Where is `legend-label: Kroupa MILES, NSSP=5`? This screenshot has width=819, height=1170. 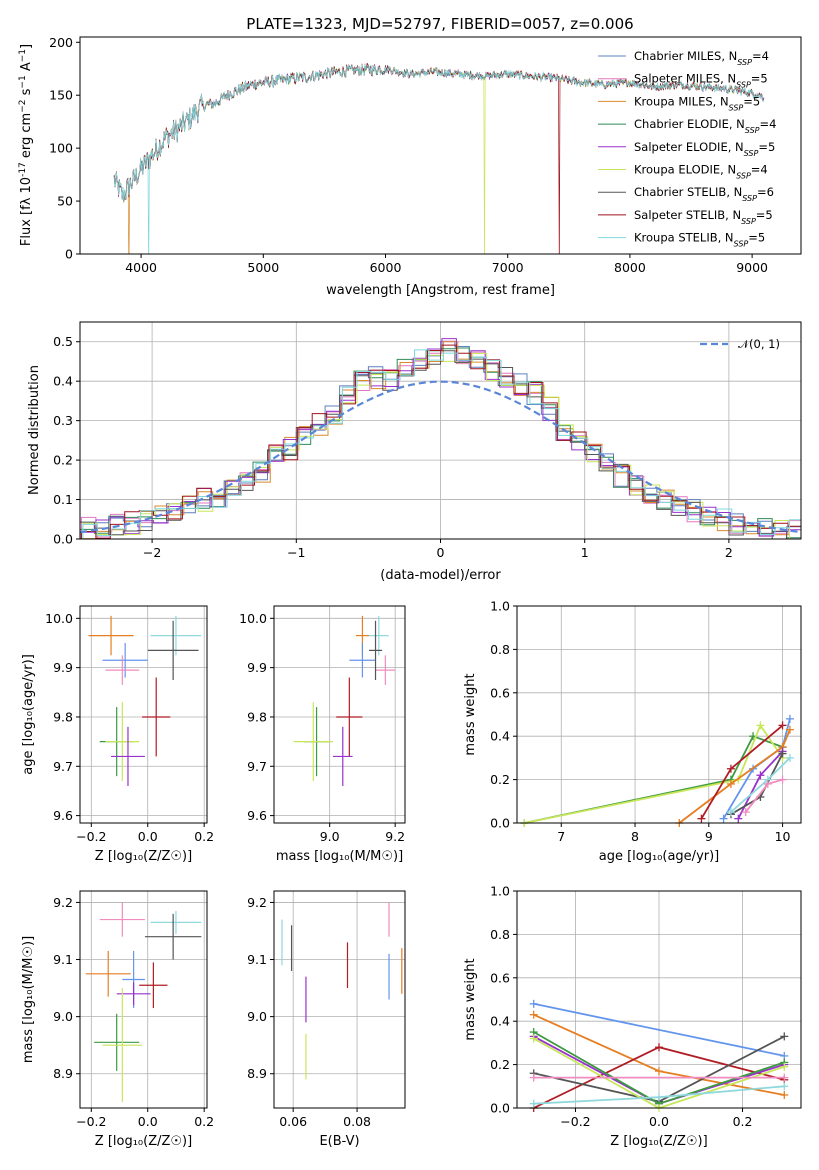 legend-label: Kroupa MILES, NSSP=5 is located at coordinates (697, 103).